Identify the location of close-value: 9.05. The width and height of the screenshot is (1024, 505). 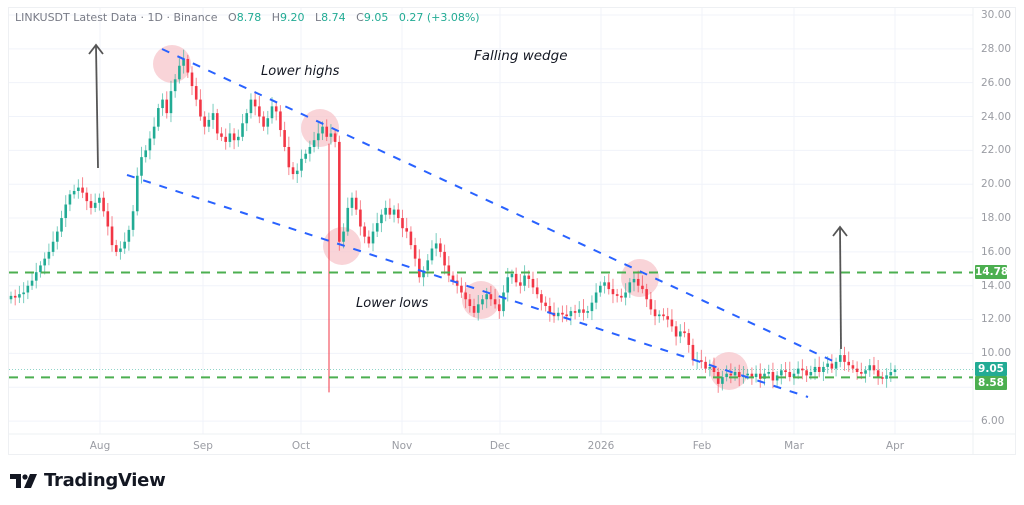
(376, 17).